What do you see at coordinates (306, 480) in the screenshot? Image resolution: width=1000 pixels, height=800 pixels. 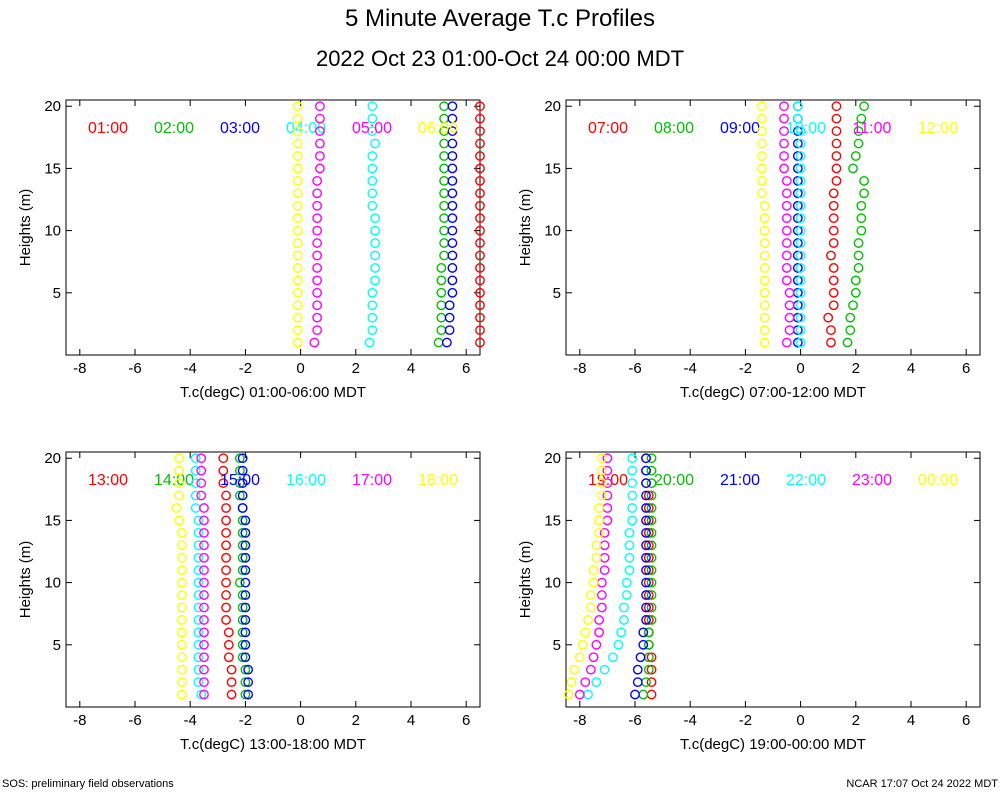 I see `legend-entry: 16:00` at bounding box center [306, 480].